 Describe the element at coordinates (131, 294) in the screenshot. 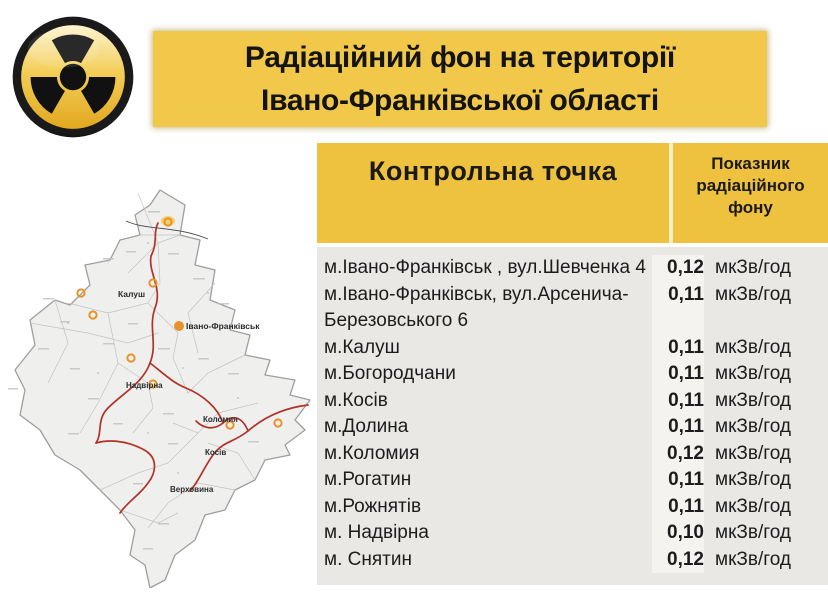

I see `map-label-kalush: Калуш` at that location.